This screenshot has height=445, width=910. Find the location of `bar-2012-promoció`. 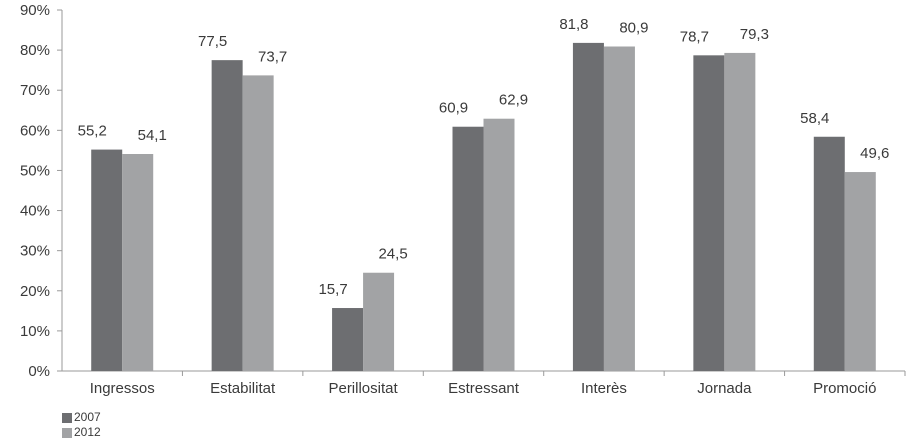

bar-2012-promoció is located at coordinates (860, 271).